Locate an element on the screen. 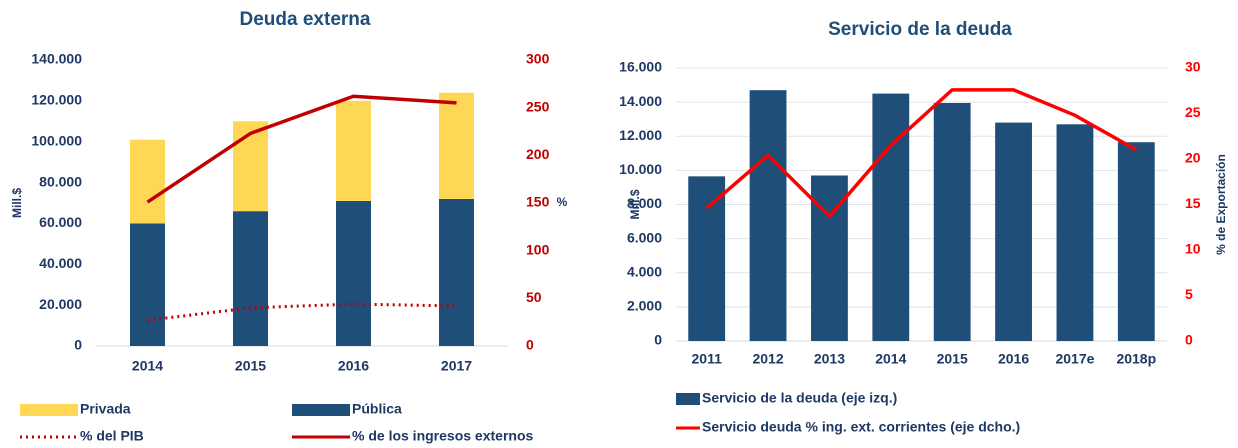 This screenshot has width=1238, height=448. y-tick-label: 16.000 is located at coordinates (640, 67).